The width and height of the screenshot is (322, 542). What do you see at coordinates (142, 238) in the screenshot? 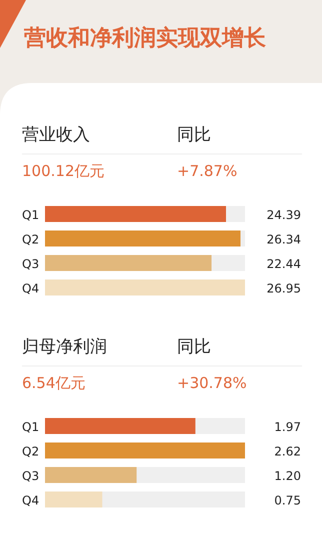
I see `bar` at bounding box center [142, 238].